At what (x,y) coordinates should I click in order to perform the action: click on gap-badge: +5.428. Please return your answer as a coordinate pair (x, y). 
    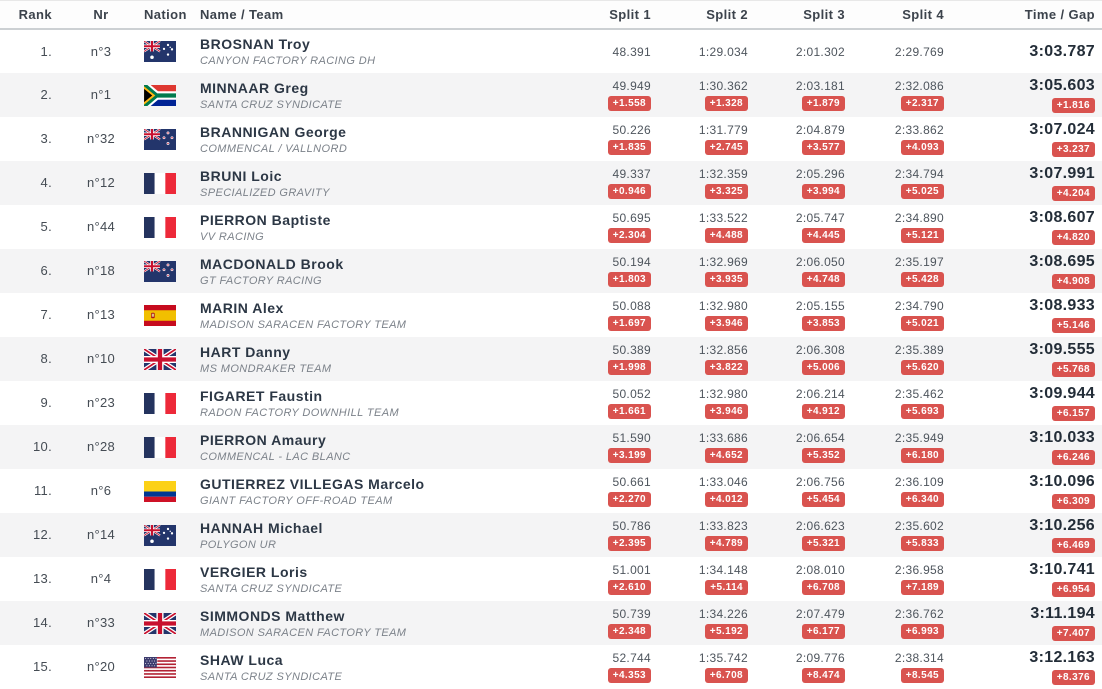
    Looking at the image, I should click on (922, 279).